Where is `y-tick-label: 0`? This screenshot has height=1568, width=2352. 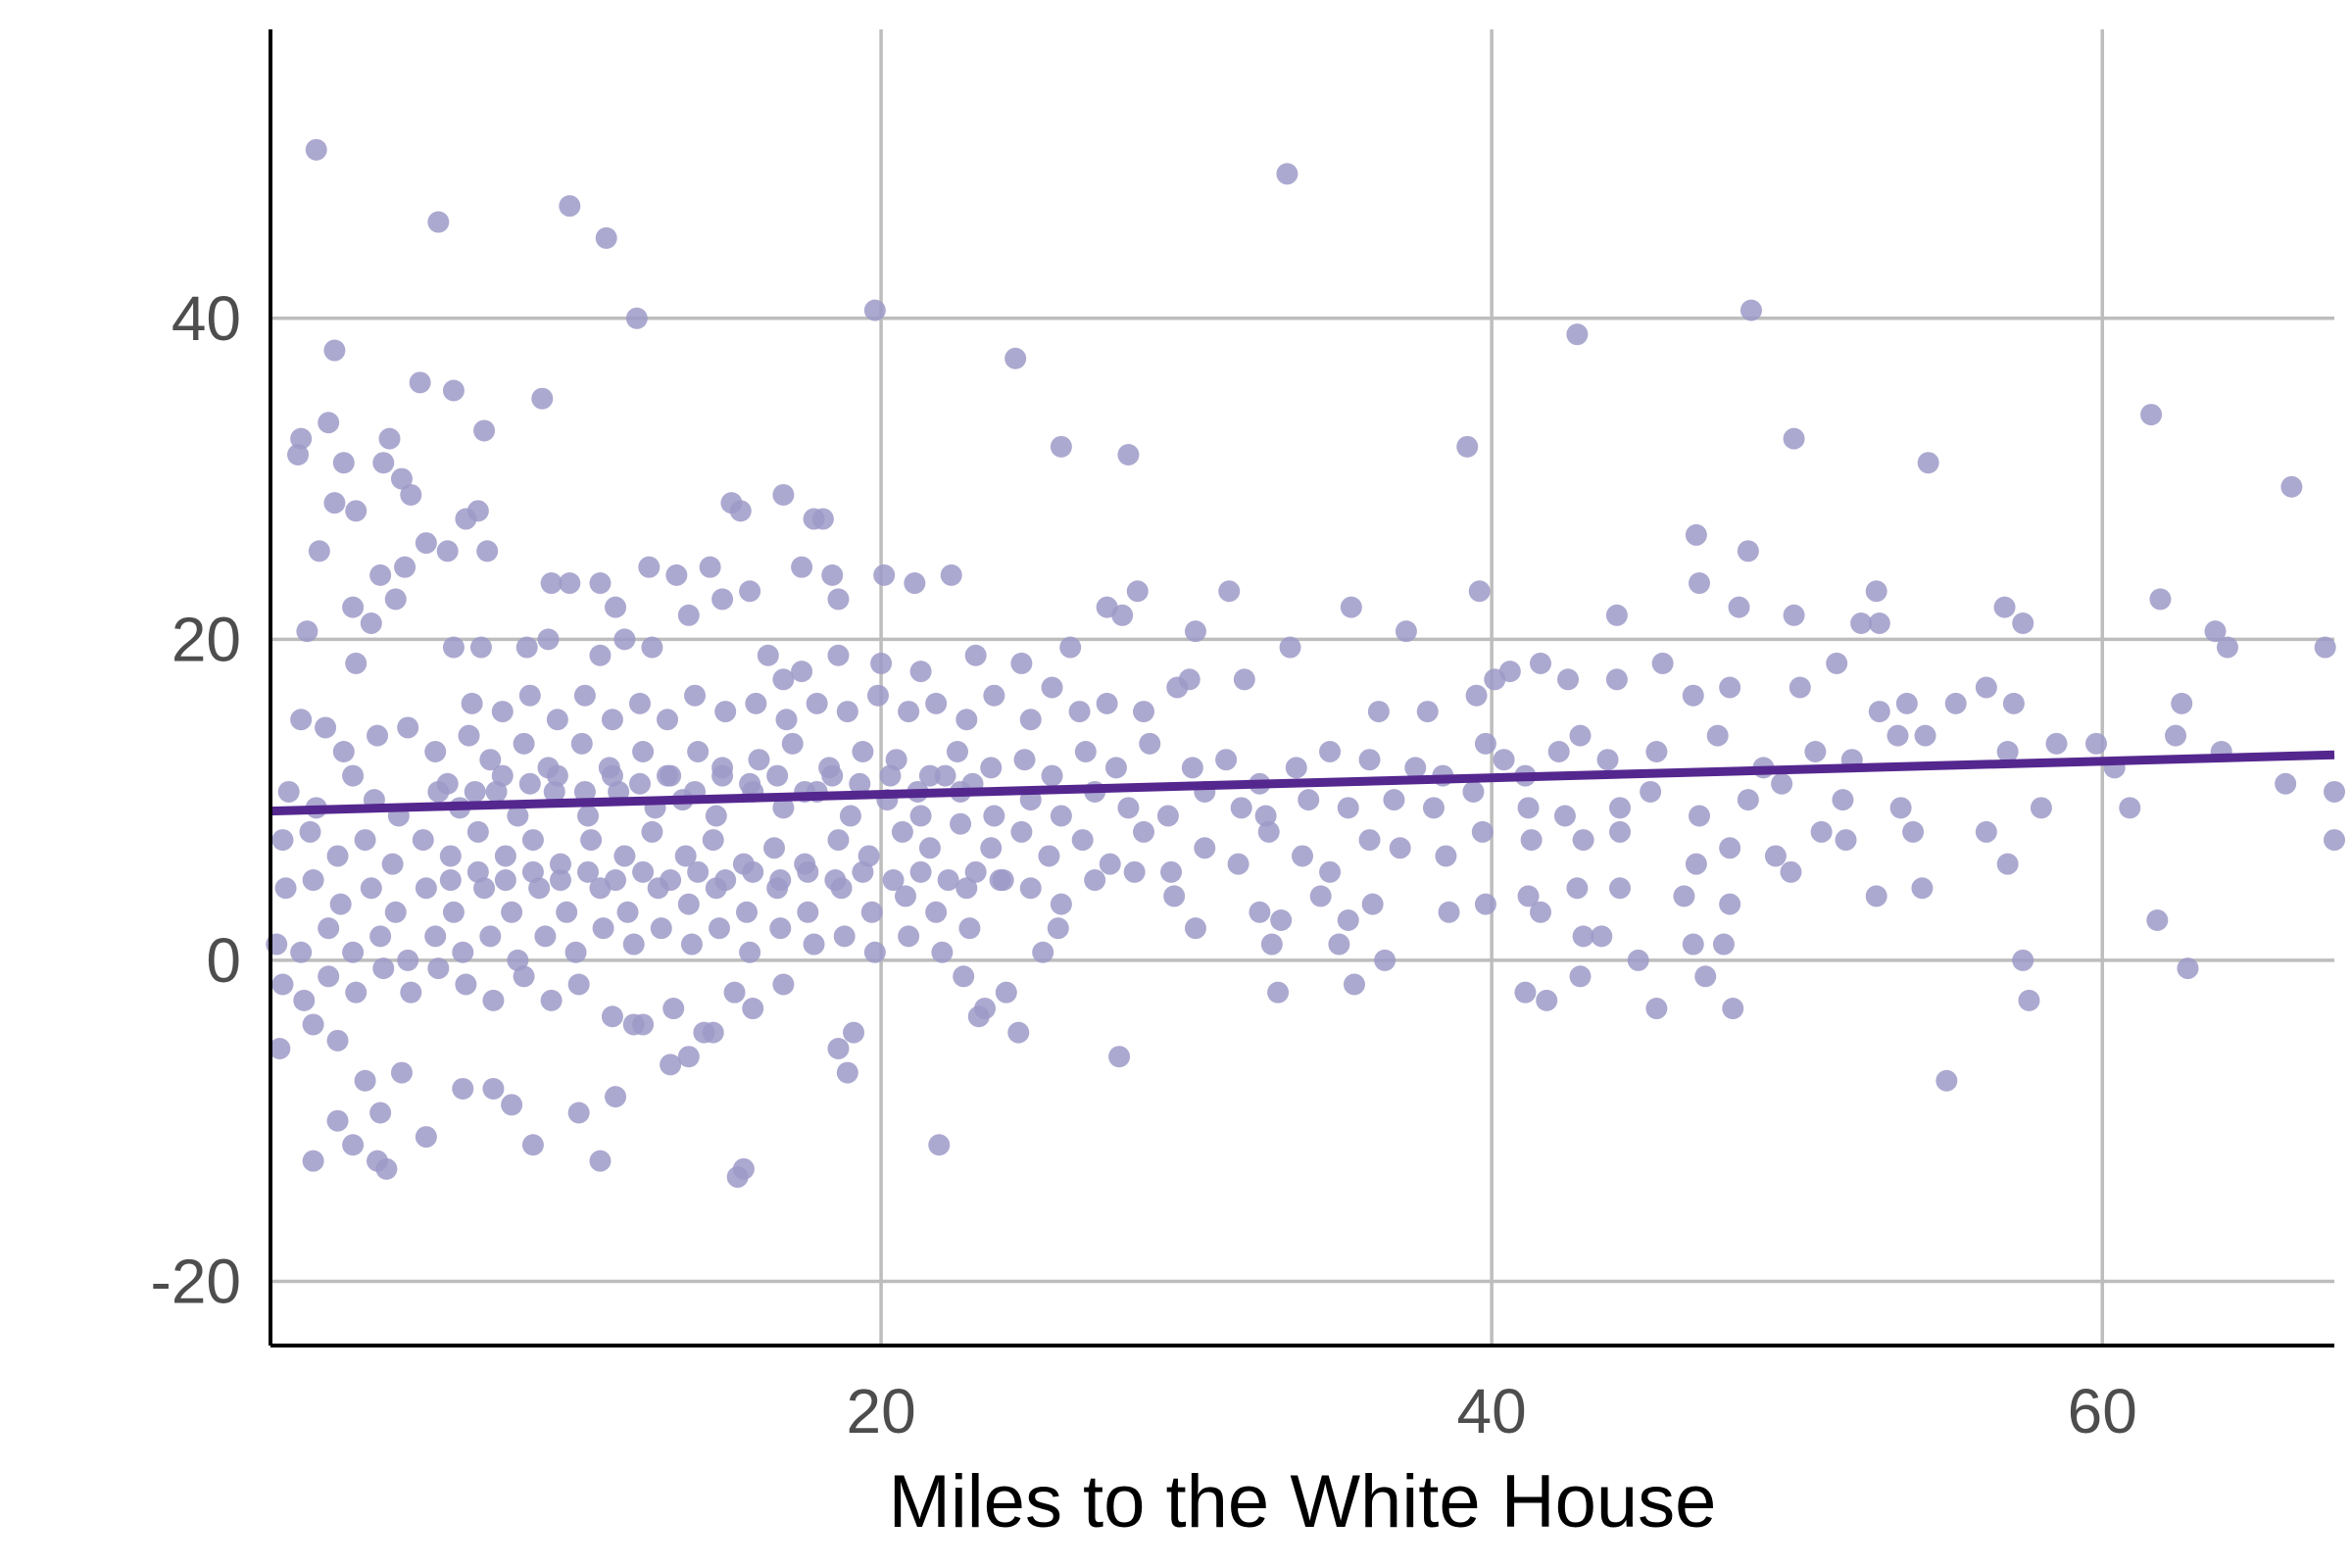
y-tick-label: 0 is located at coordinates (223, 960).